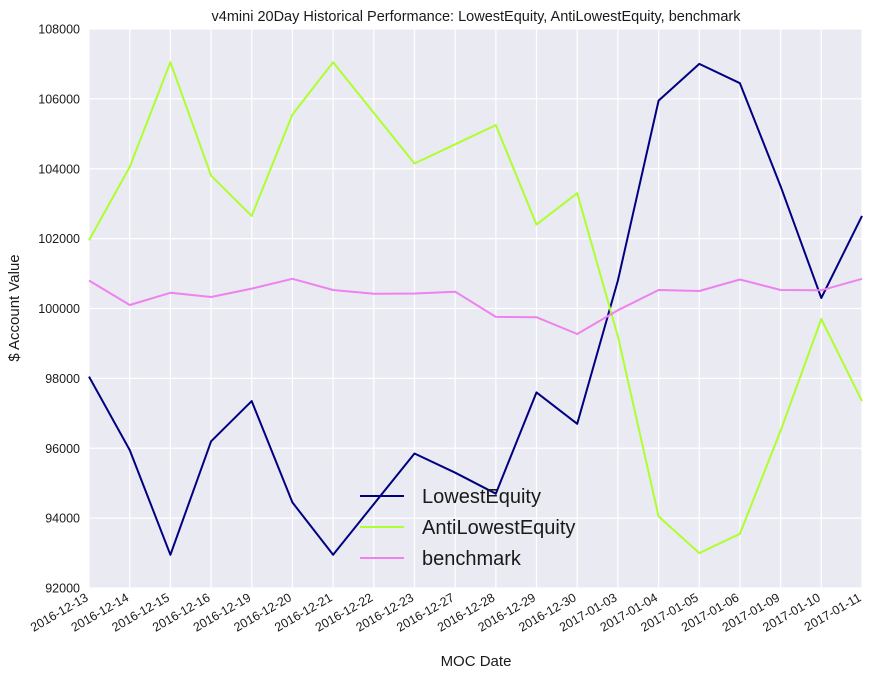 The height and width of the screenshot is (678, 873). What do you see at coordinates (62, 519) in the screenshot?
I see `y-tick-label: 94000` at bounding box center [62, 519].